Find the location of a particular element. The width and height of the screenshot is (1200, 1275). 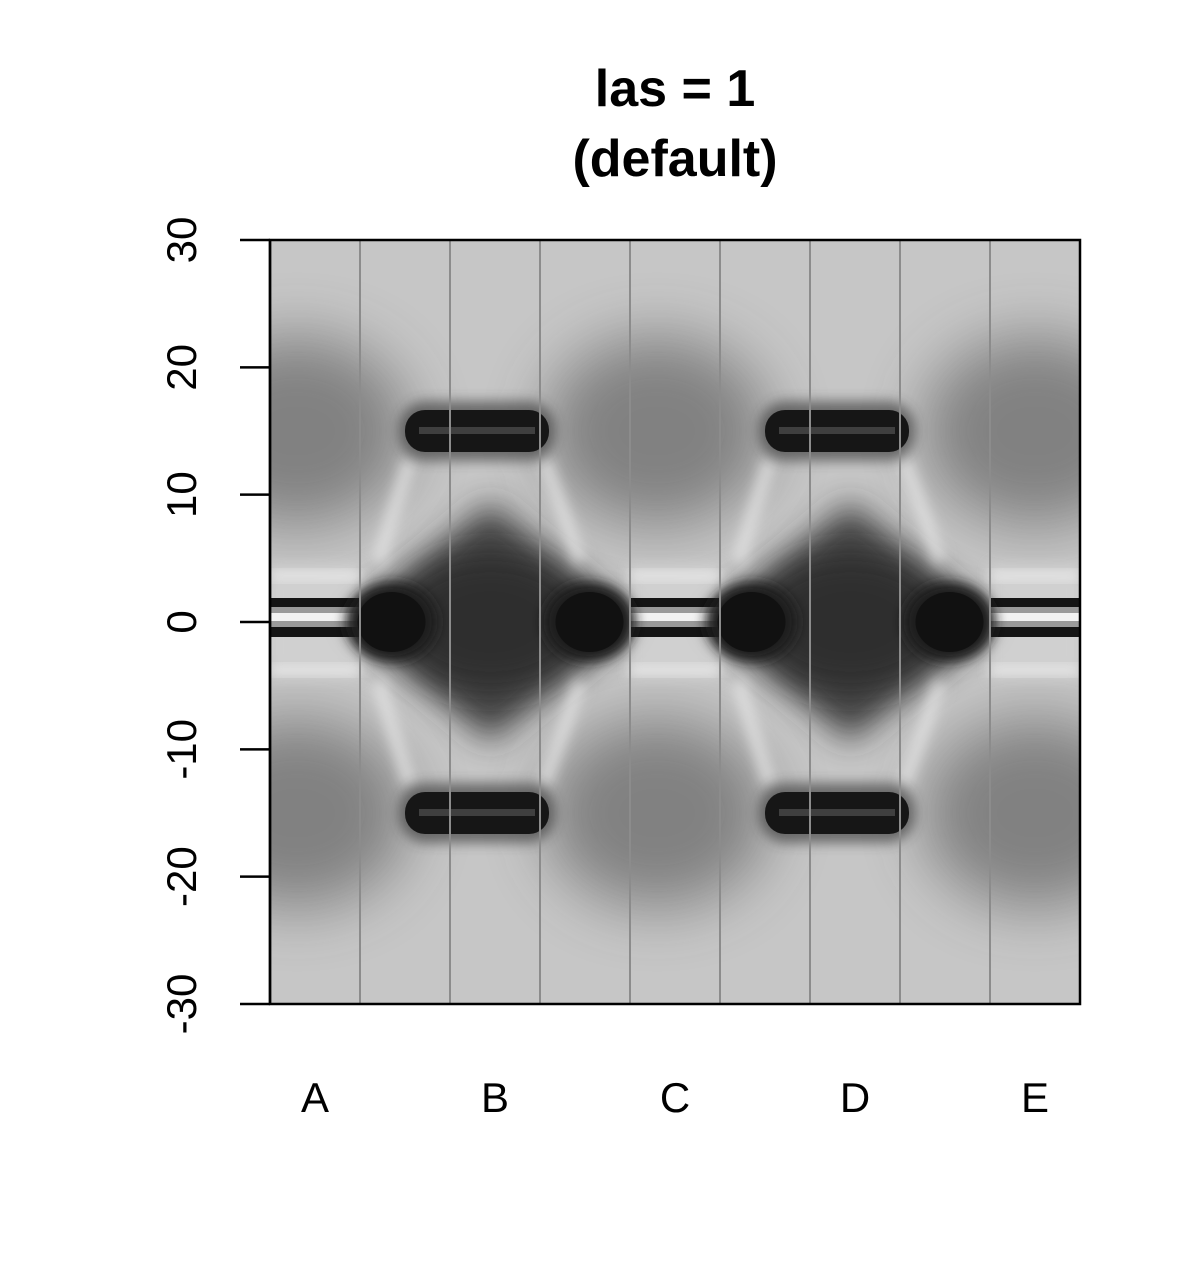

x-tick-label-C: C is located at coordinates (675, 1097).